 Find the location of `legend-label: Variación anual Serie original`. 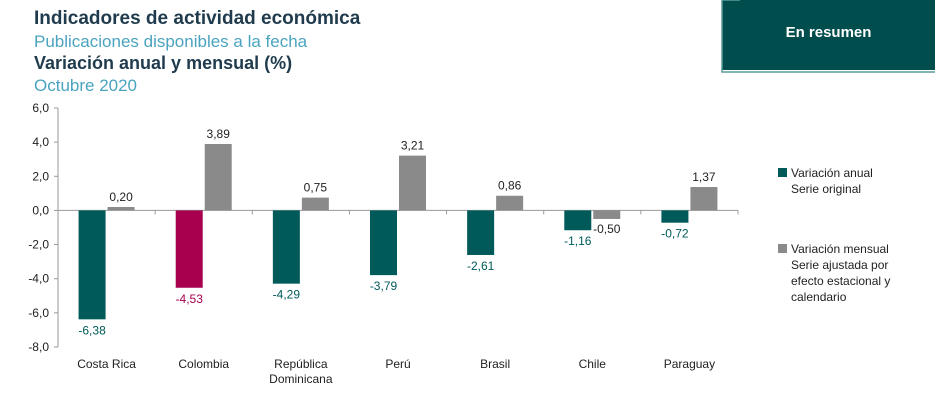

legend-label: Variación anual Serie original is located at coordinates (863, 181).